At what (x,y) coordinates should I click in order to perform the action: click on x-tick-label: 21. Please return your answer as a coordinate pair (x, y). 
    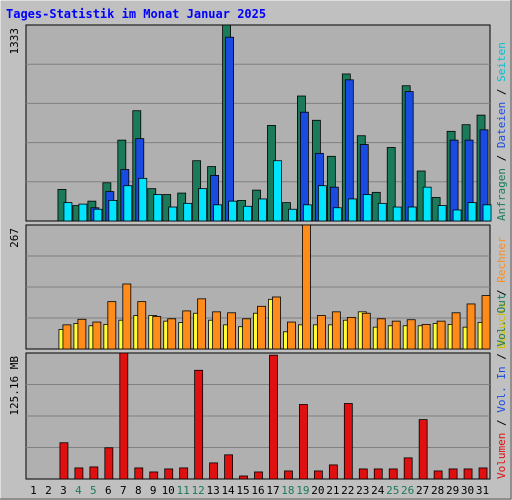
    Looking at the image, I should click on (332, 490).